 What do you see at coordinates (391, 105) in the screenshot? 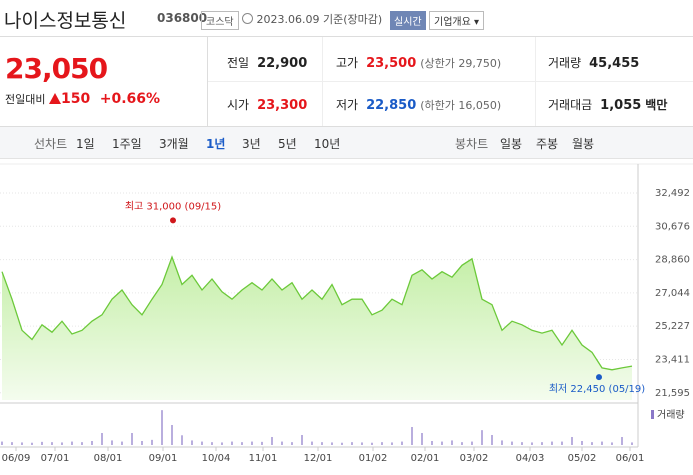
I see `stat-value: 22,850` at bounding box center [391, 105].